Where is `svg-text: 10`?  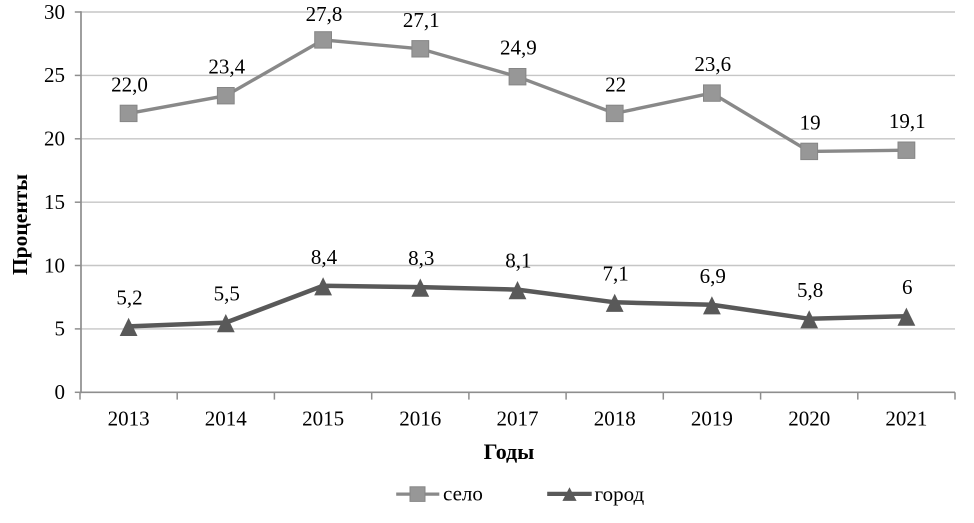 svg-text: 10 is located at coordinates (54, 265).